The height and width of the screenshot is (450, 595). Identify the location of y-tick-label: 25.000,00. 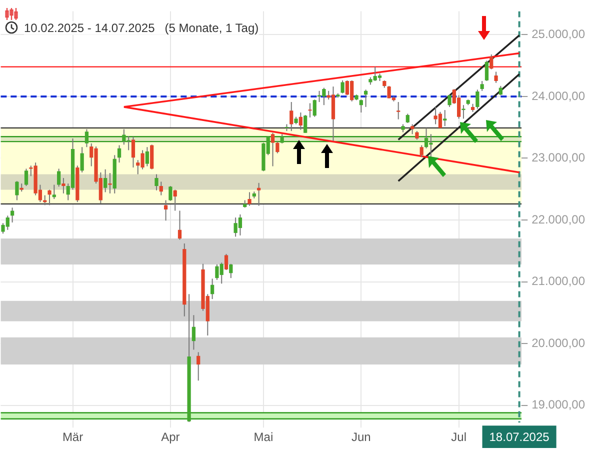
(559, 33).